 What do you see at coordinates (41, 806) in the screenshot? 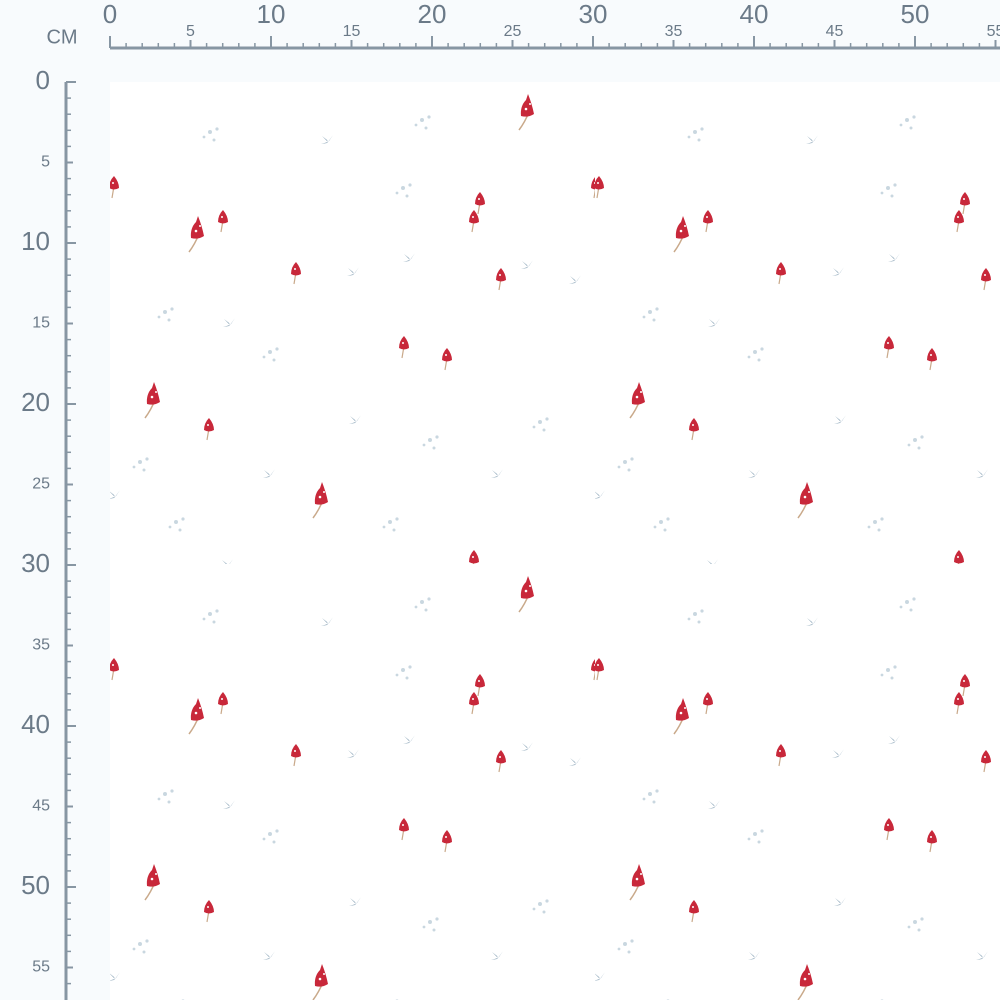
I see `left-ruler-label: 45` at bounding box center [41, 806].